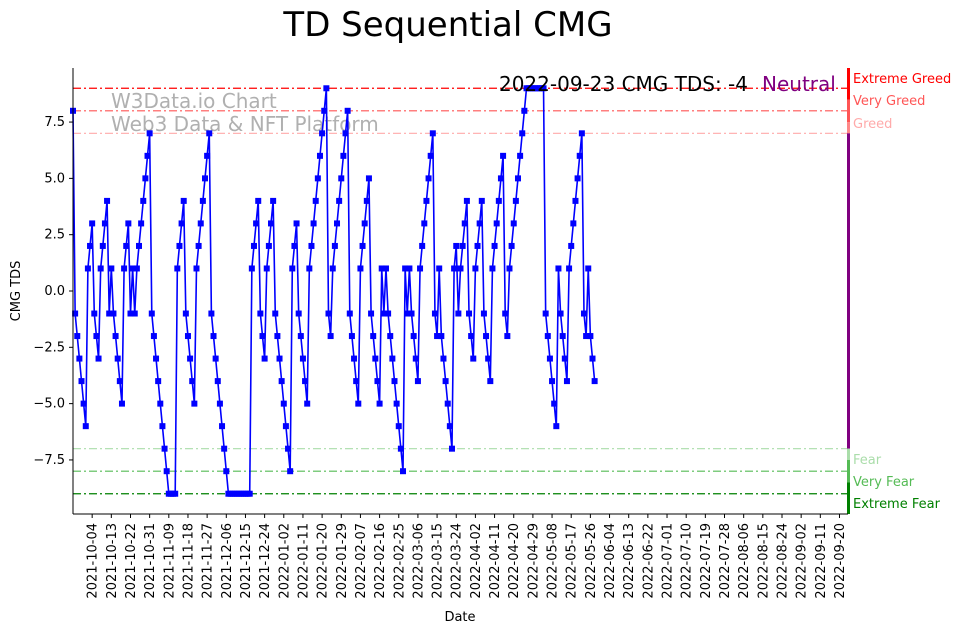 This screenshot has height=633, width=967. Describe the element at coordinates (112, 561) in the screenshot. I see `x-tick-label: 2021-10-13` at that location.